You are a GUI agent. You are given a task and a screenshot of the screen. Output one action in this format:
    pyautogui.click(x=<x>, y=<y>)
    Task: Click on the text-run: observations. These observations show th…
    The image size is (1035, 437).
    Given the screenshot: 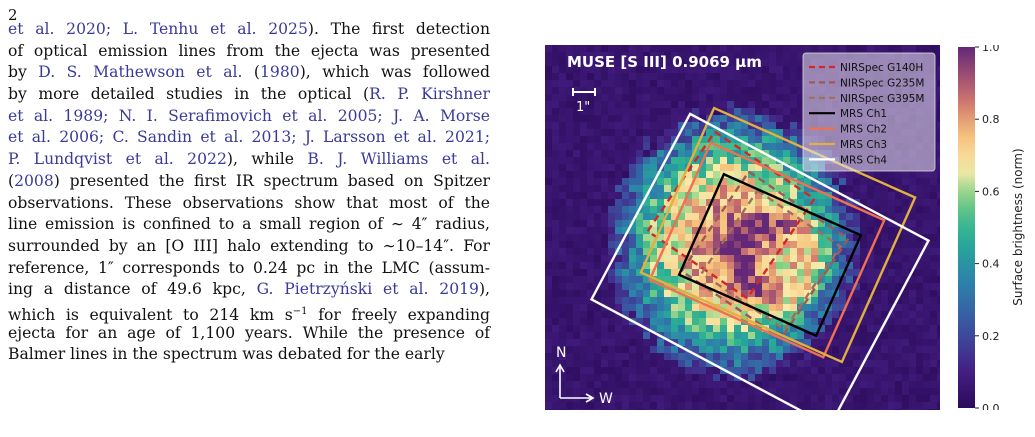 What is the action you would take?
    pyautogui.click(x=249, y=202)
    